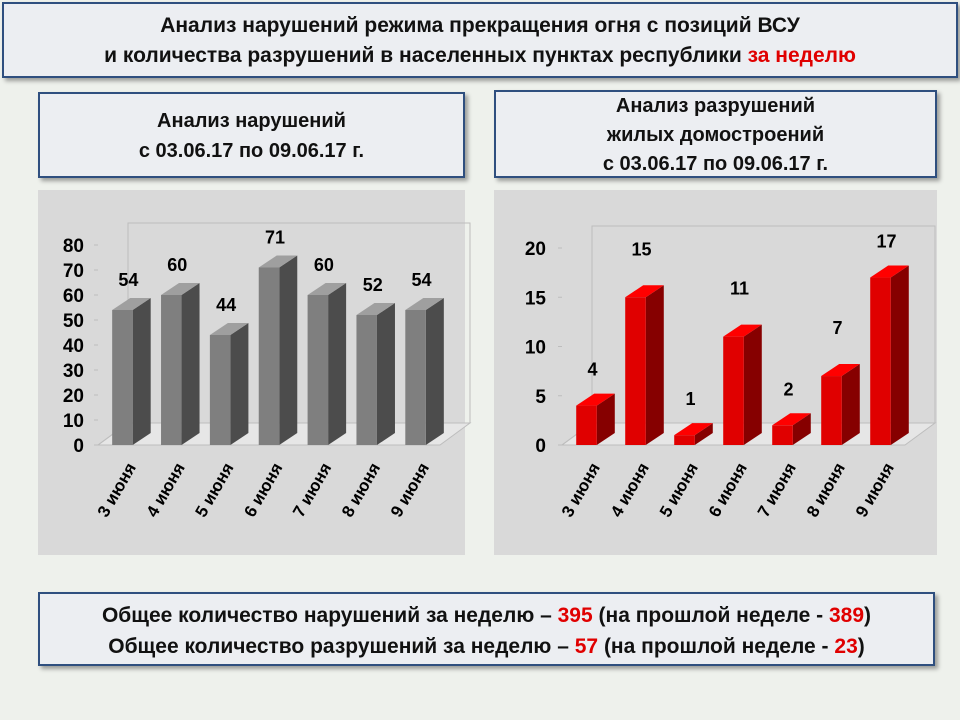 This screenshot has width=960, height=720. I want to click on y-tick-label: 70, so click(73, 271).